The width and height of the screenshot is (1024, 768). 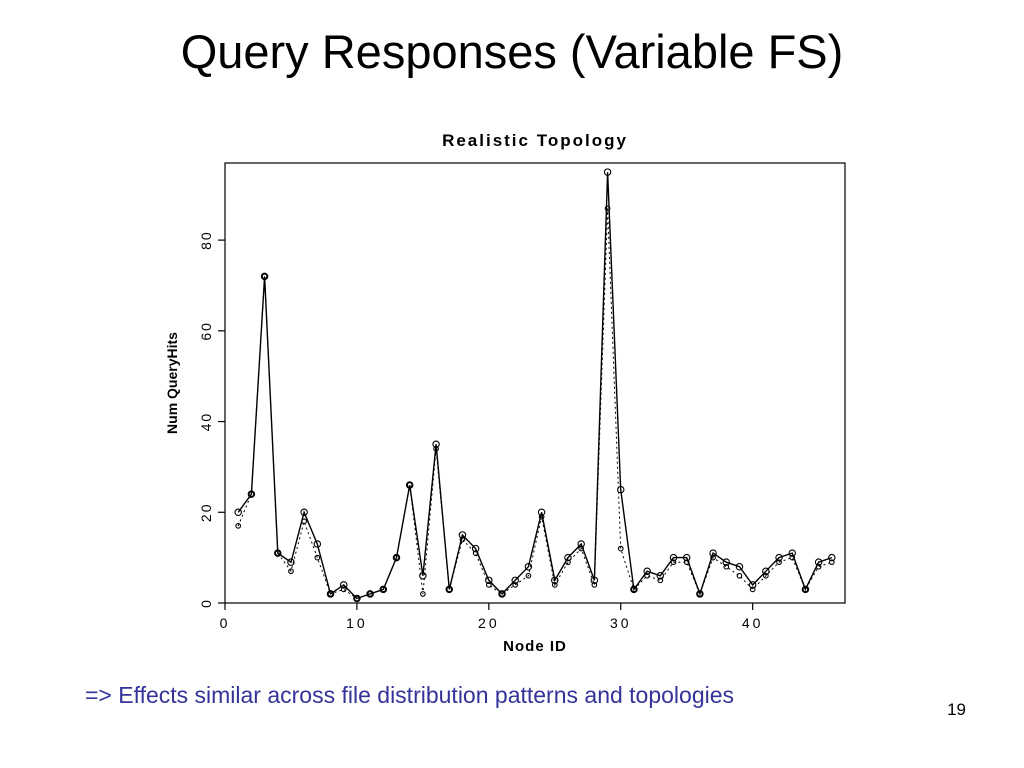 I want to click on x-tick-label: 30, so click(x=621, y=623).